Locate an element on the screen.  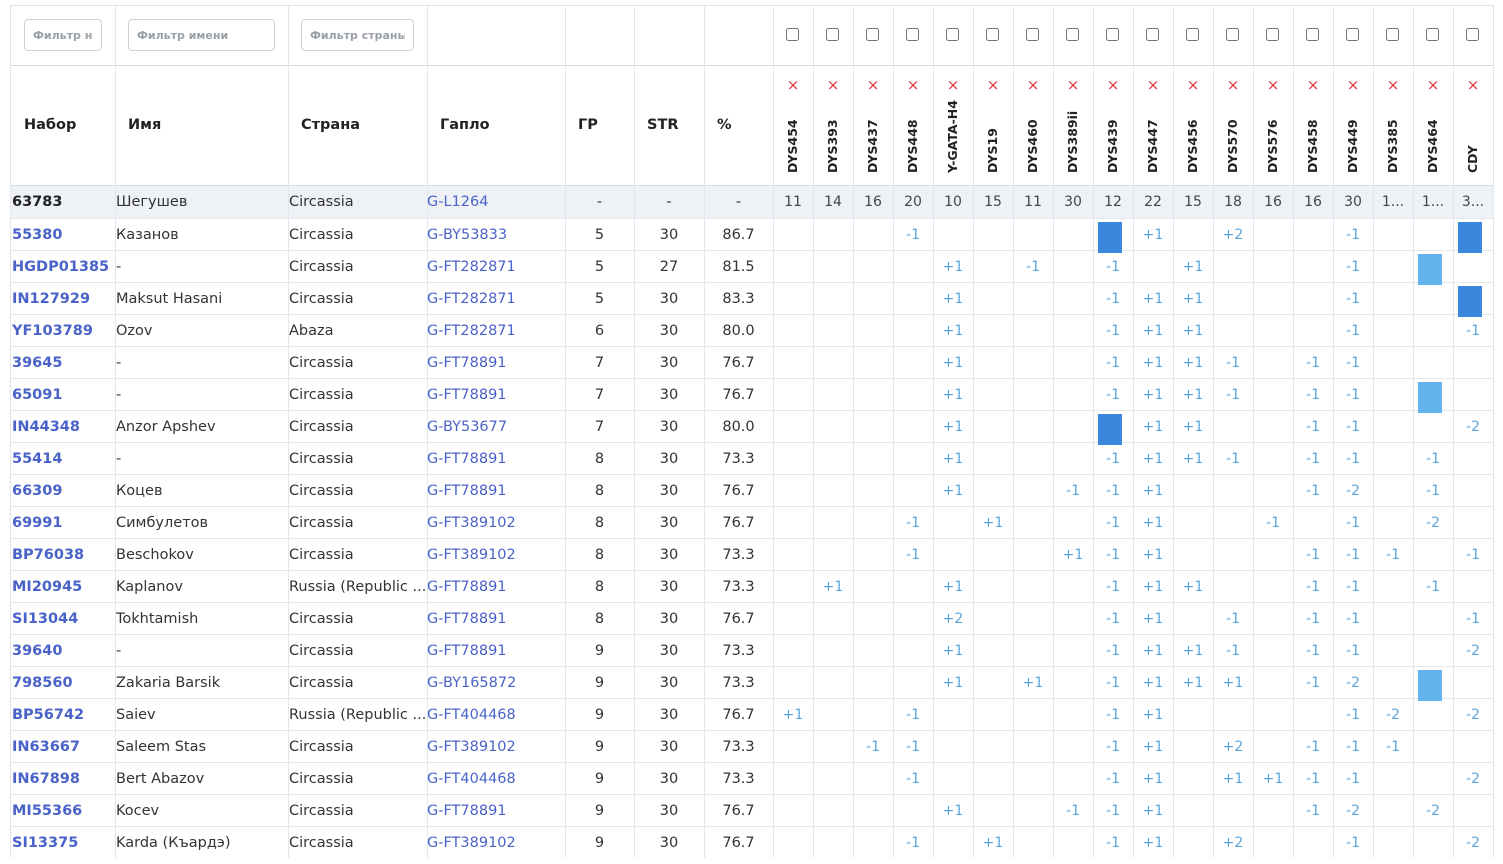
row-id: IN127929 is located at coordinates (51, 299).